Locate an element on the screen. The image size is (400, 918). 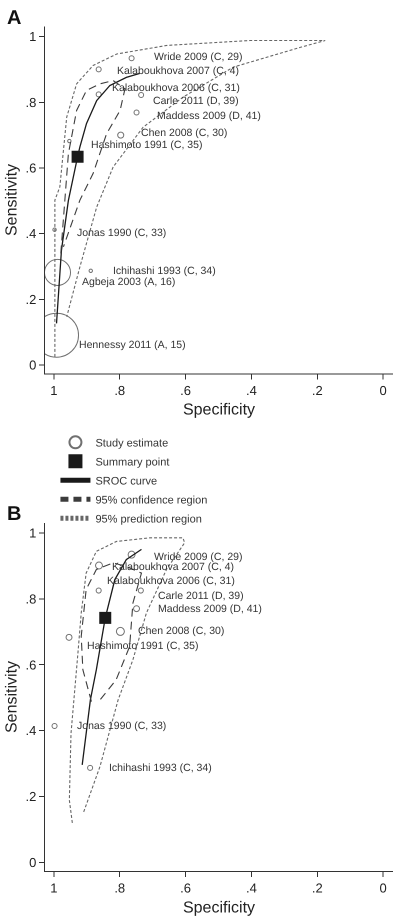
legend-label: Study estimate is located at coordinates (131, 444).